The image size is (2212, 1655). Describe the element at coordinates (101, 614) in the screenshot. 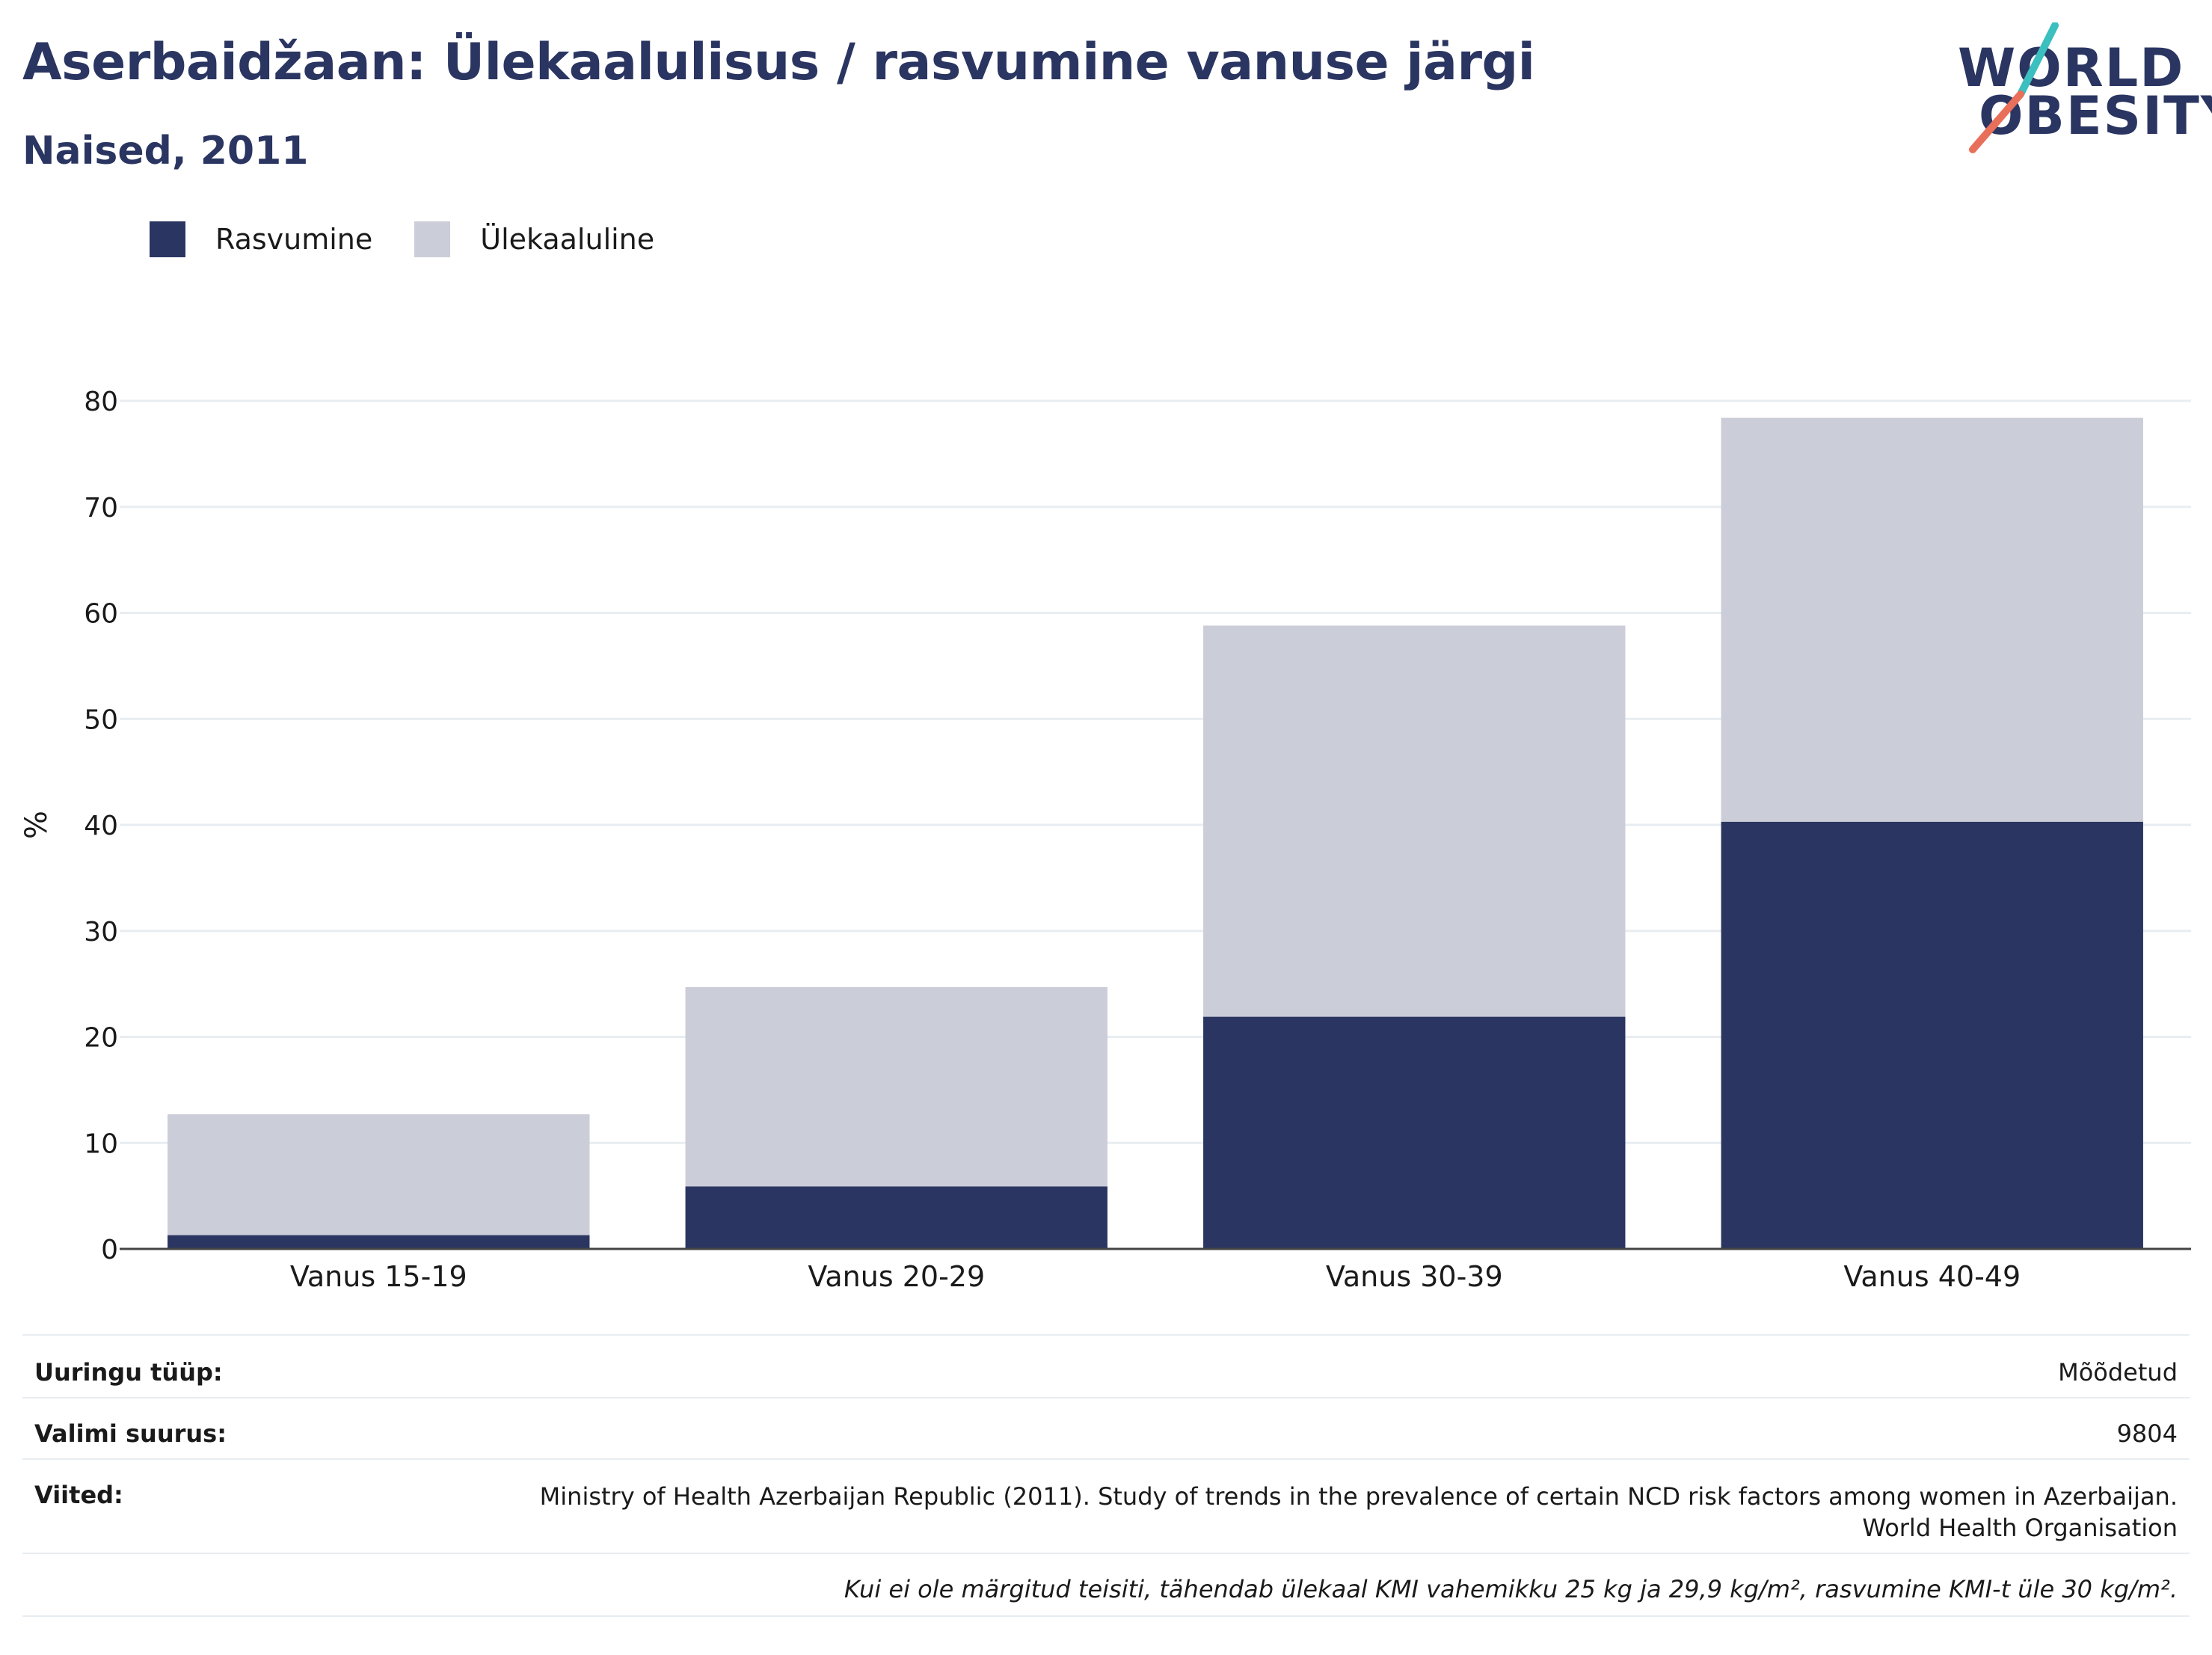

I see `y-tick-label: 60` at that location.